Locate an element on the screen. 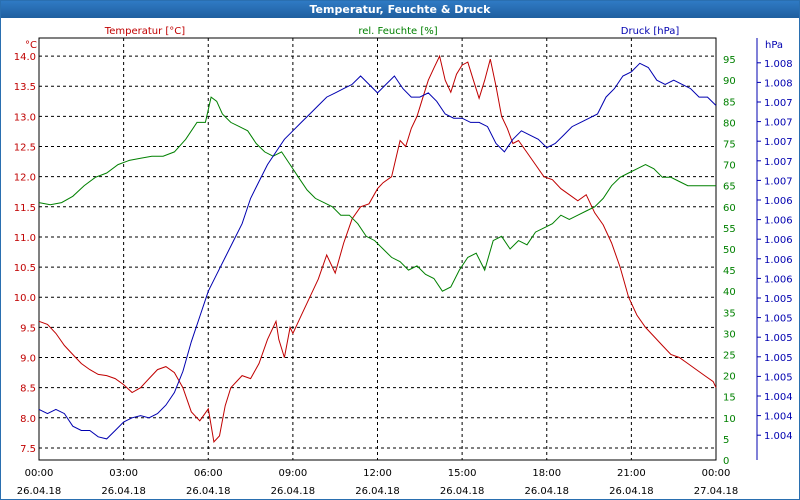 The height and width of the screenshot is (500, 800). temperature-tick: 7.5 is located at coordinates (28, 449).